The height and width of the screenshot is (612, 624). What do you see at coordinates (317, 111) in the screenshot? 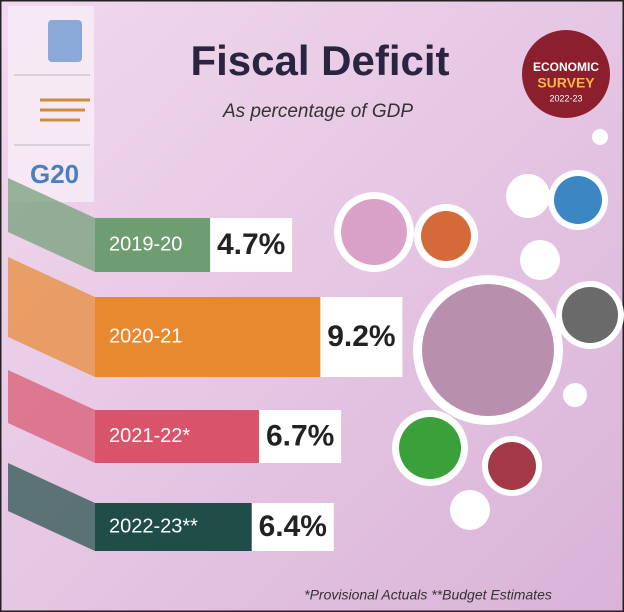
I see `subtitle: As percentage of GDP` at bounding box center [317, 111].